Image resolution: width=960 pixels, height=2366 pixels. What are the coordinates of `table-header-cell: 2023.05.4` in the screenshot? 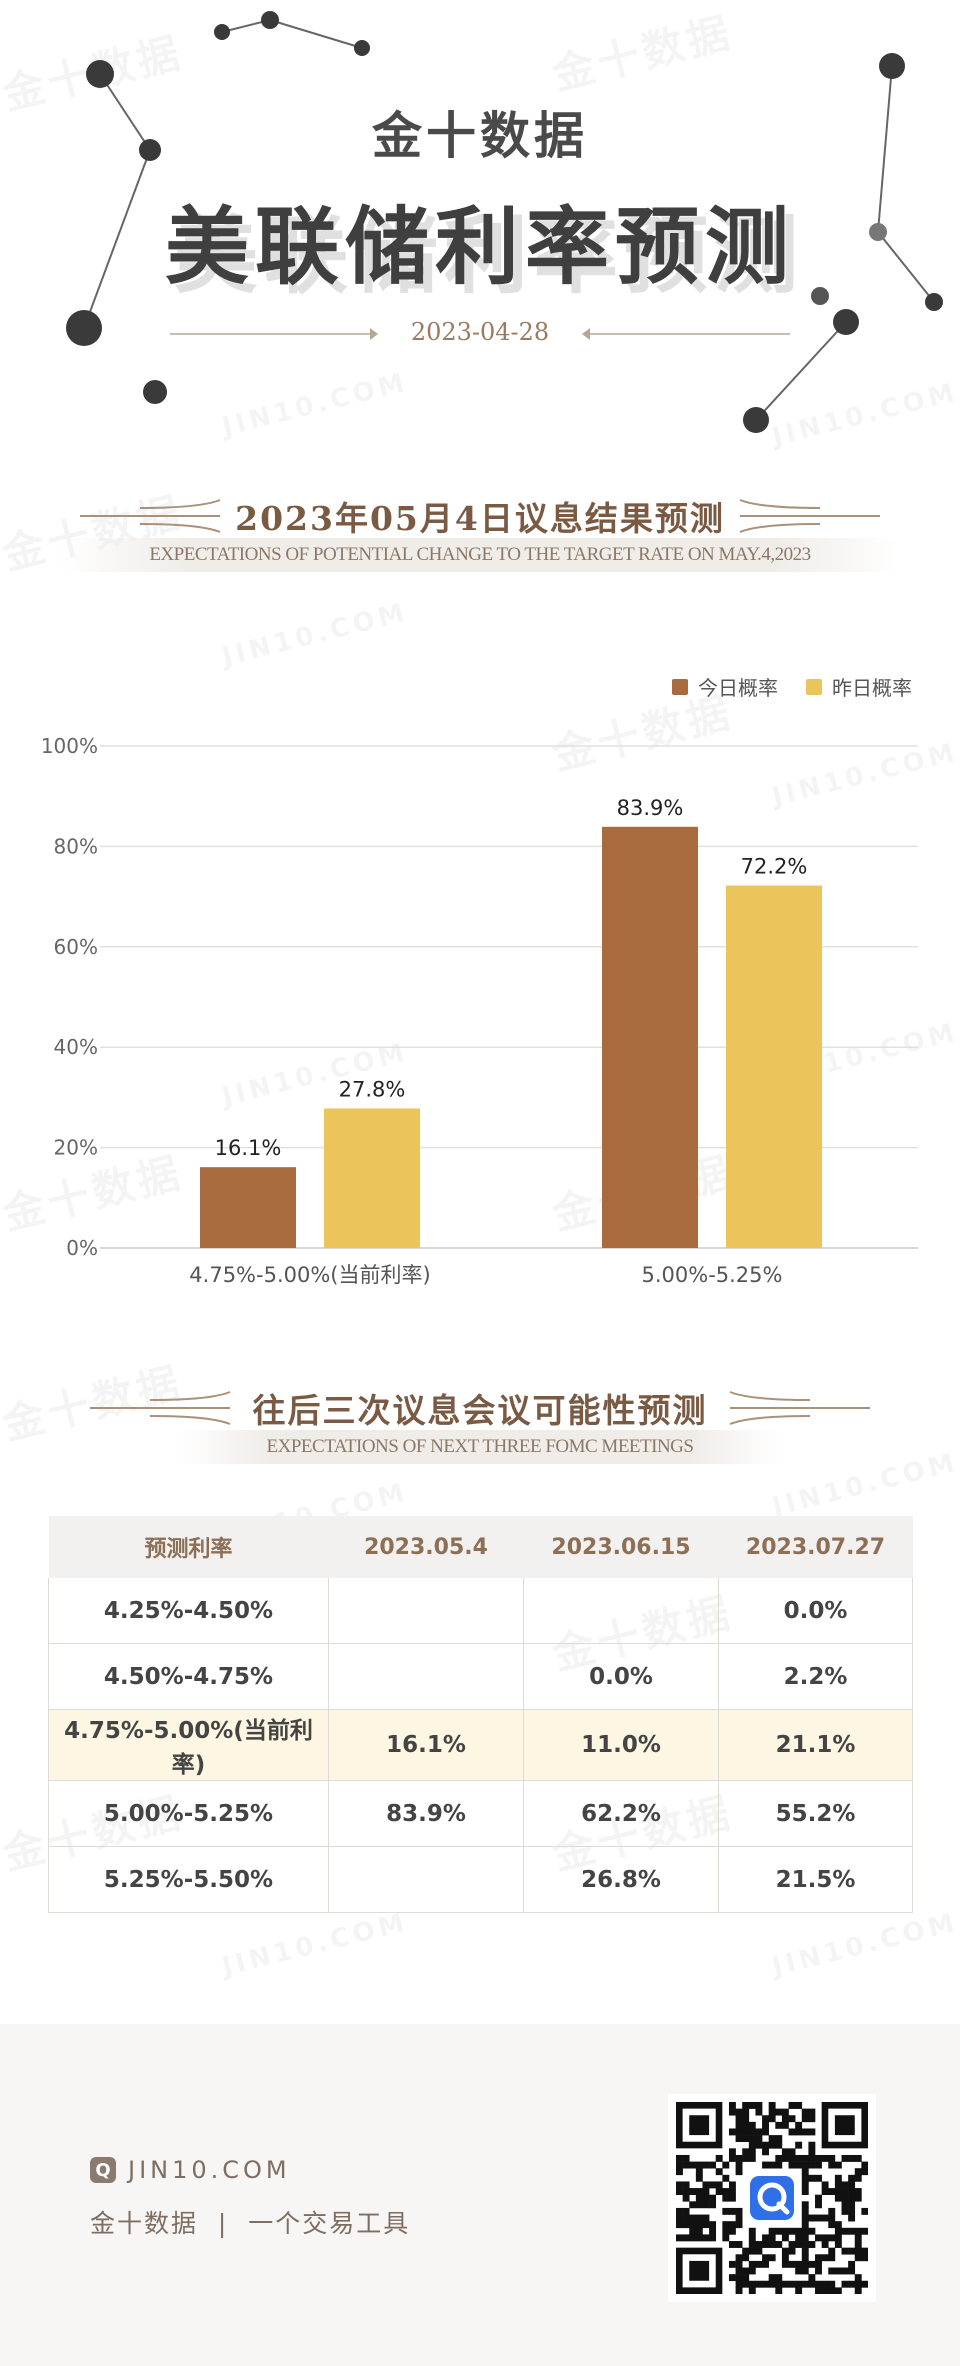 It's located at (426, 1547).